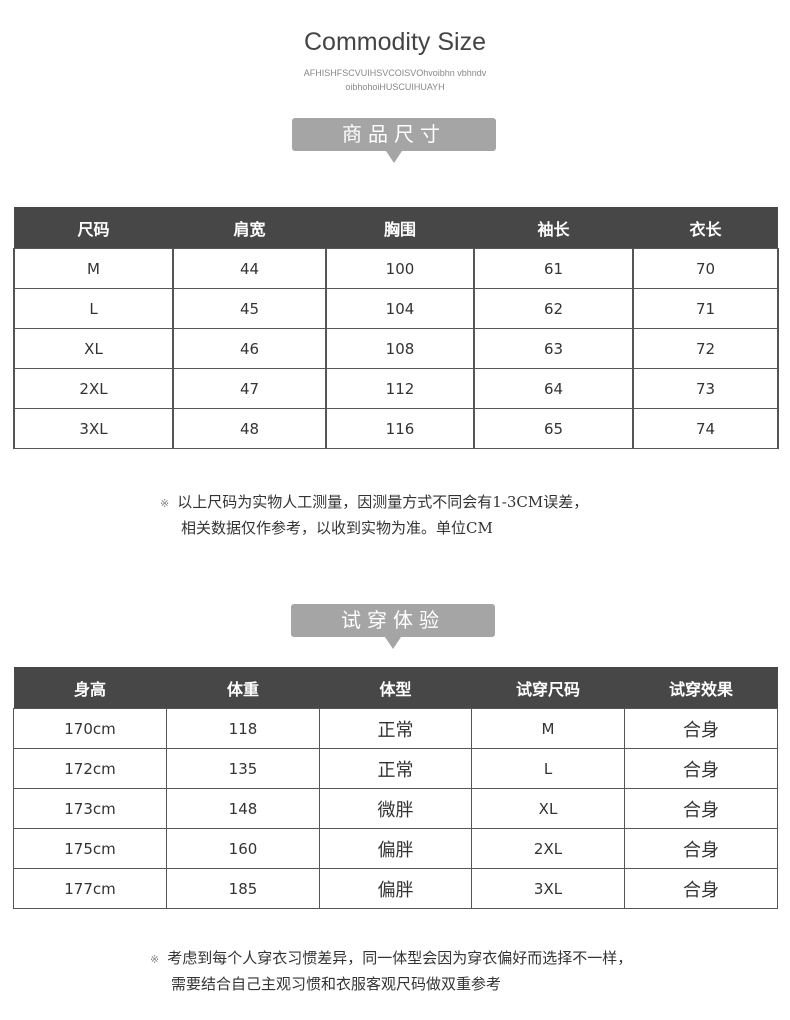 The width and height of the screenshot is (790, 1020). What do you see at coordinates (553, 348) in the screenshot?
I see `size-table-cell: 63` at bounding box center [553, 348].